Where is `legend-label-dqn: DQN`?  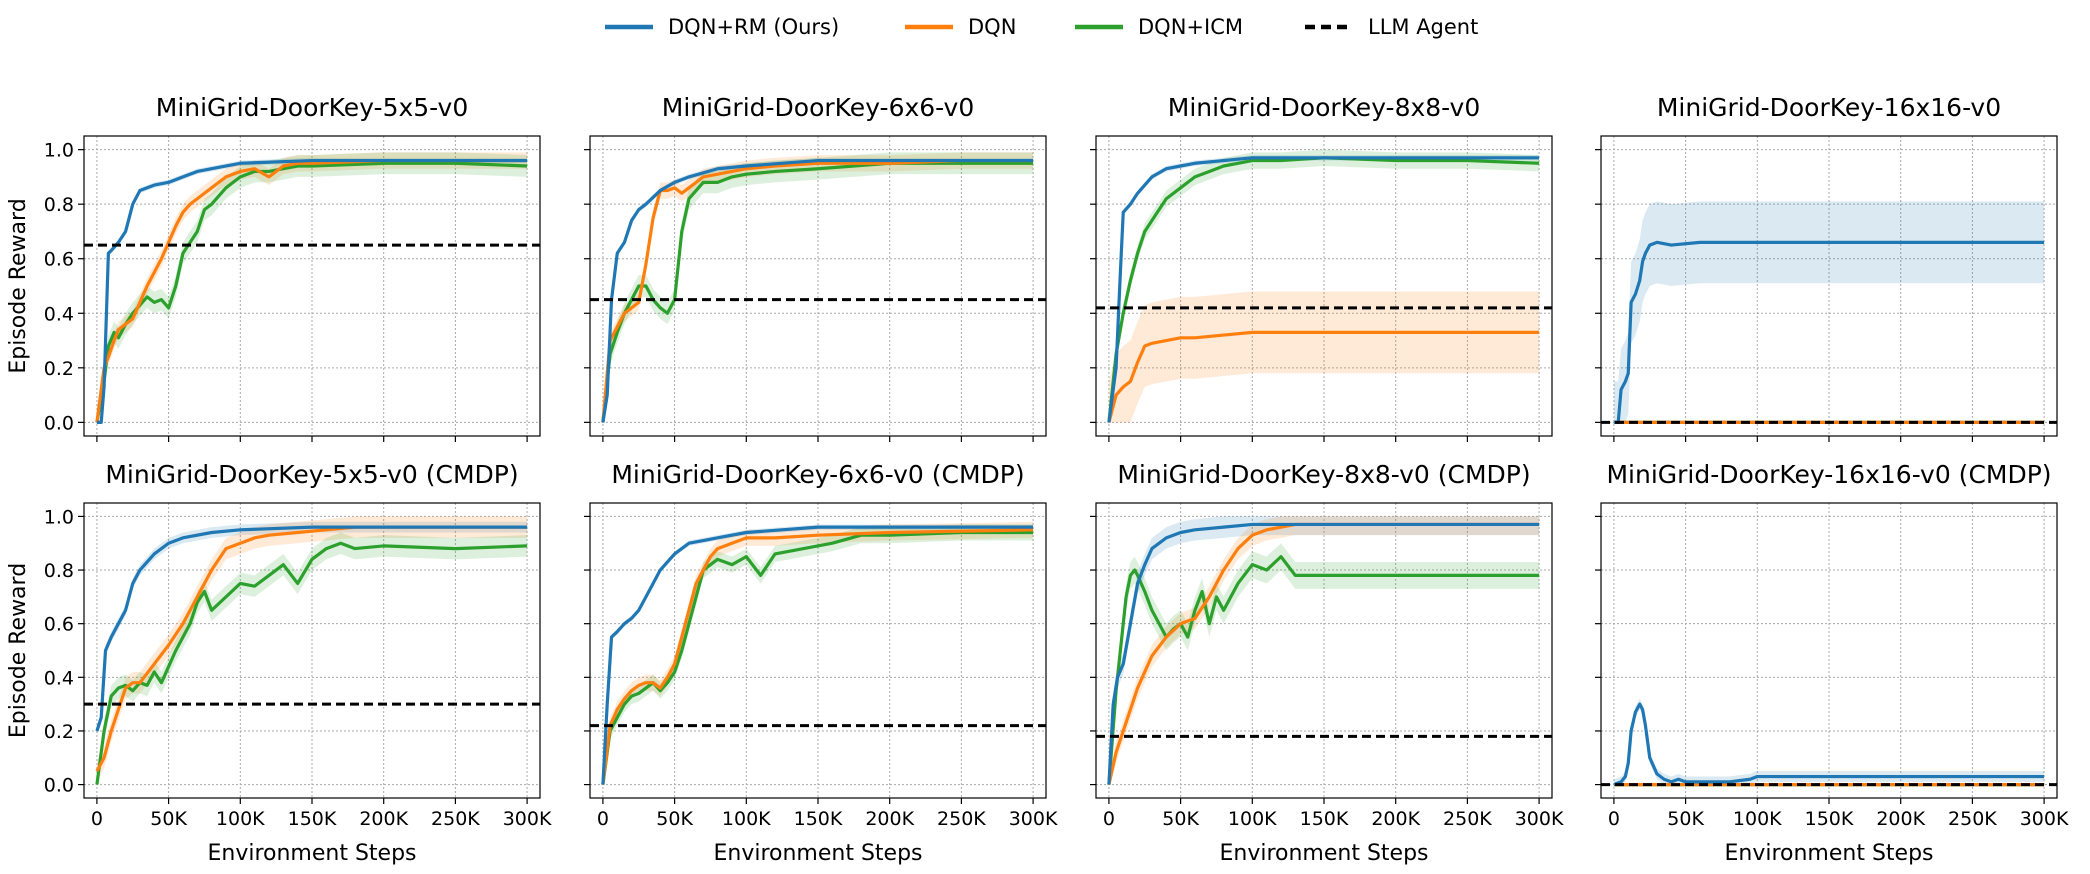
legend-label-dqn: DQN is located at coordinates (992, 27).